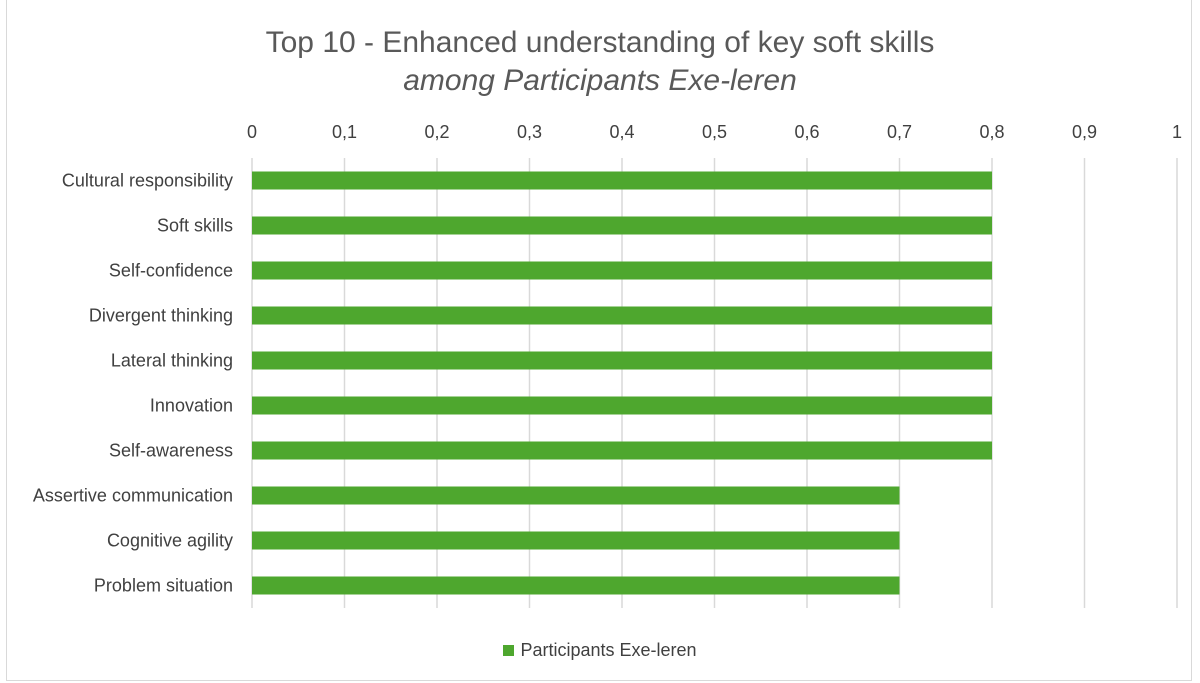 The width and height of the screenshot is (1200, 683). I want to click on category-label: Problem situation, so click(163, 586).